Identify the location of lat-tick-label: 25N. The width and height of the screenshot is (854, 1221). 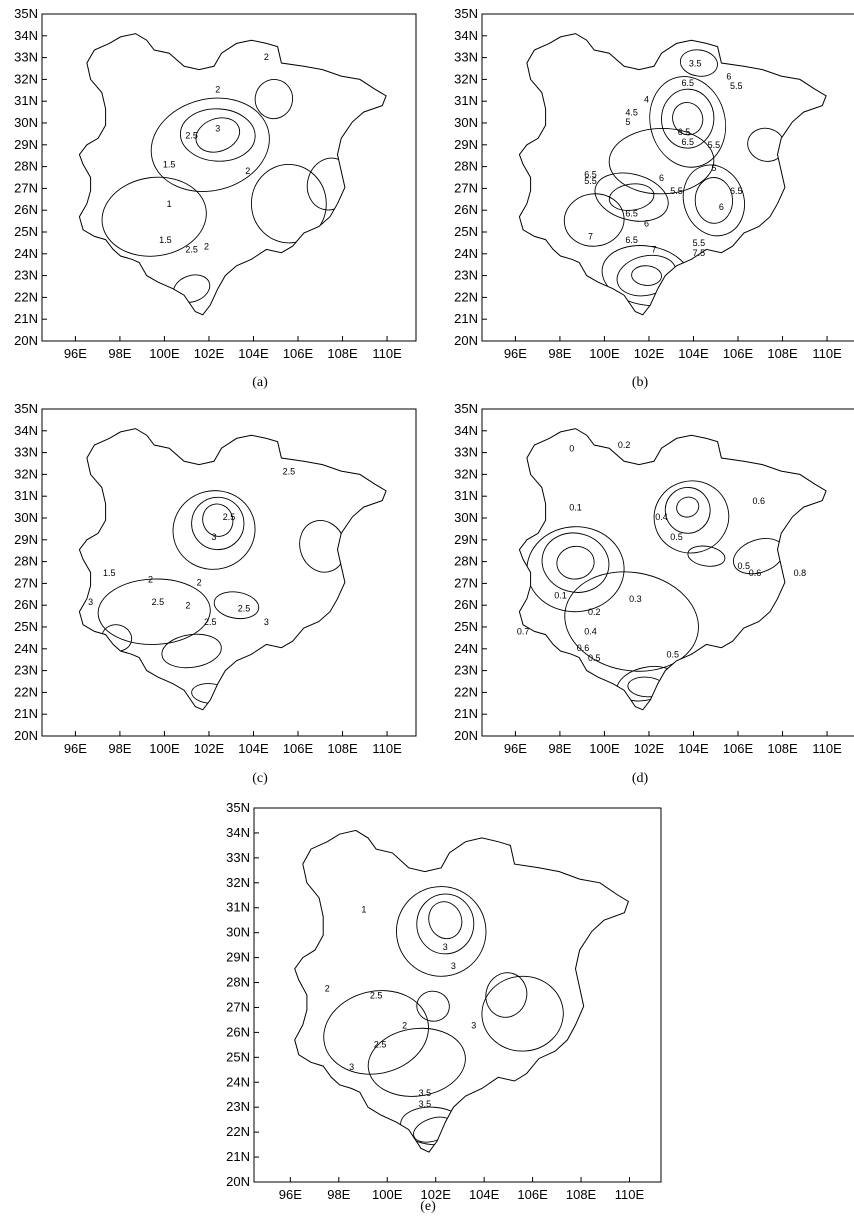
(466, 626).